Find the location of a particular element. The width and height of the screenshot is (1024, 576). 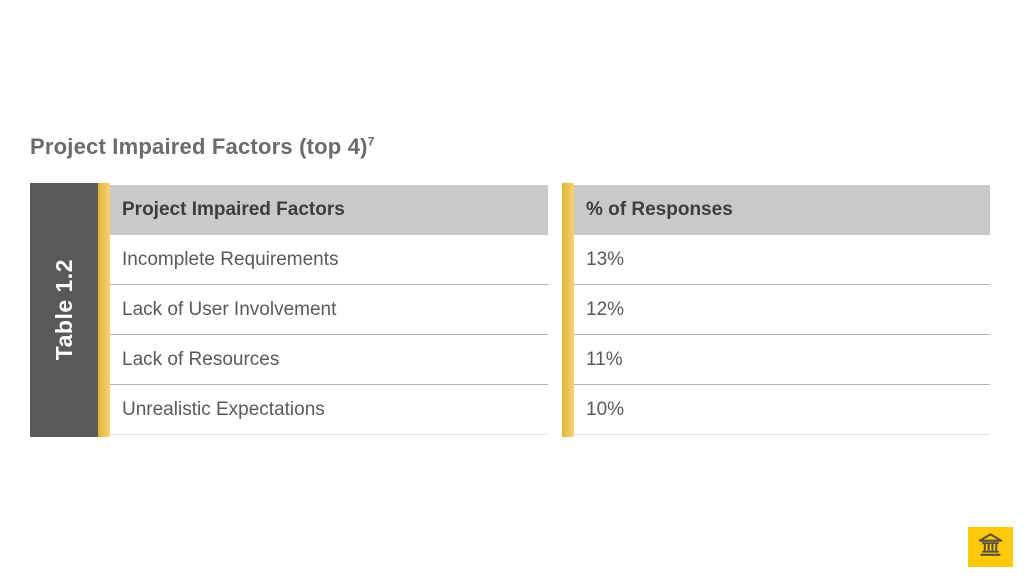

bank-icon is located at coordinates (990, 547).